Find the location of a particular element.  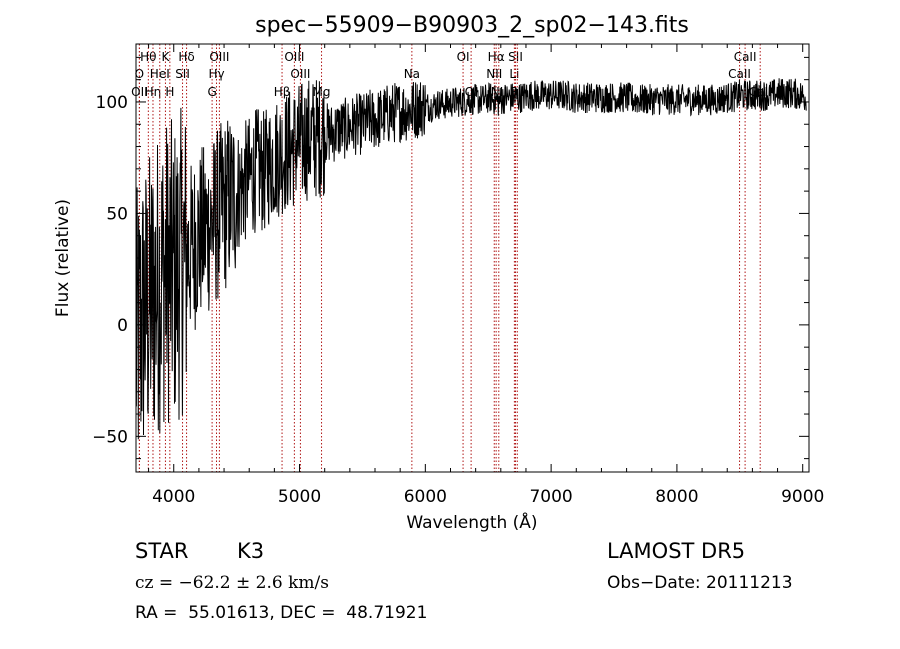

observation-date: Obs−Date: 20111213 is located at coordinates (700, 583).